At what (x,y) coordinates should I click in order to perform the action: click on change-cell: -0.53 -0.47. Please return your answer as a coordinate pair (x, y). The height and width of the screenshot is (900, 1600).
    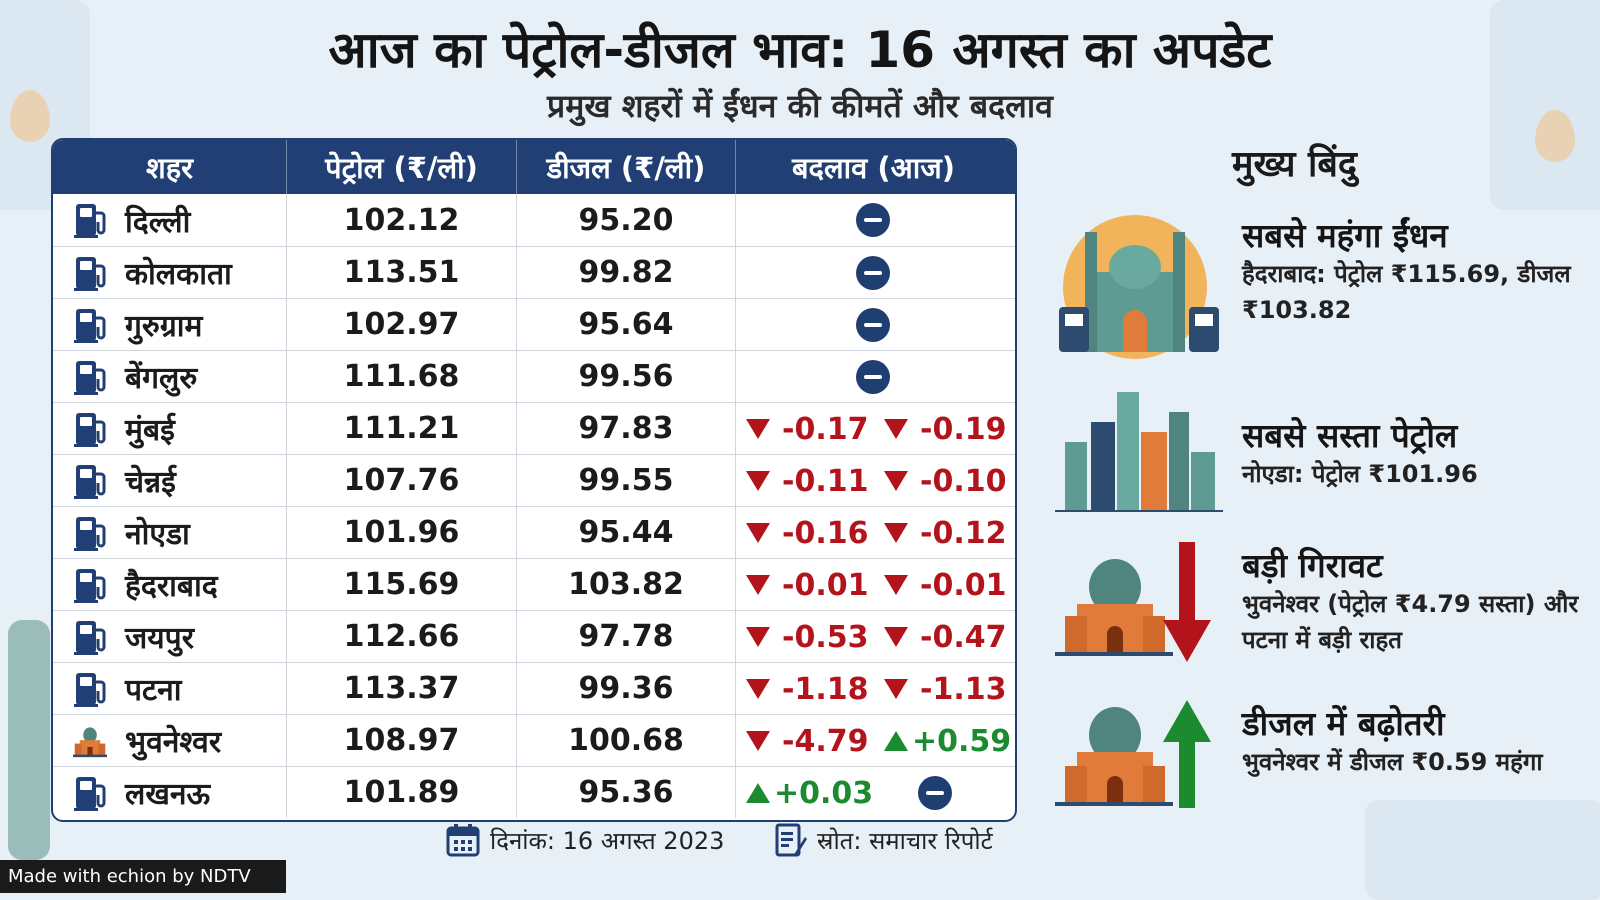
    Looking at the image, I should click on (873, 636).